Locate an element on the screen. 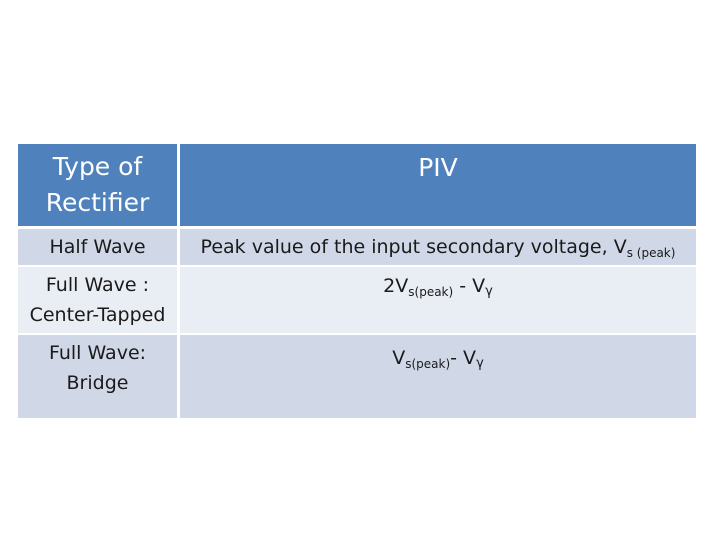 The image size is (720, 540). rectifier-type-label-line2: Center-Tapped is located at coordinates (97, 315).